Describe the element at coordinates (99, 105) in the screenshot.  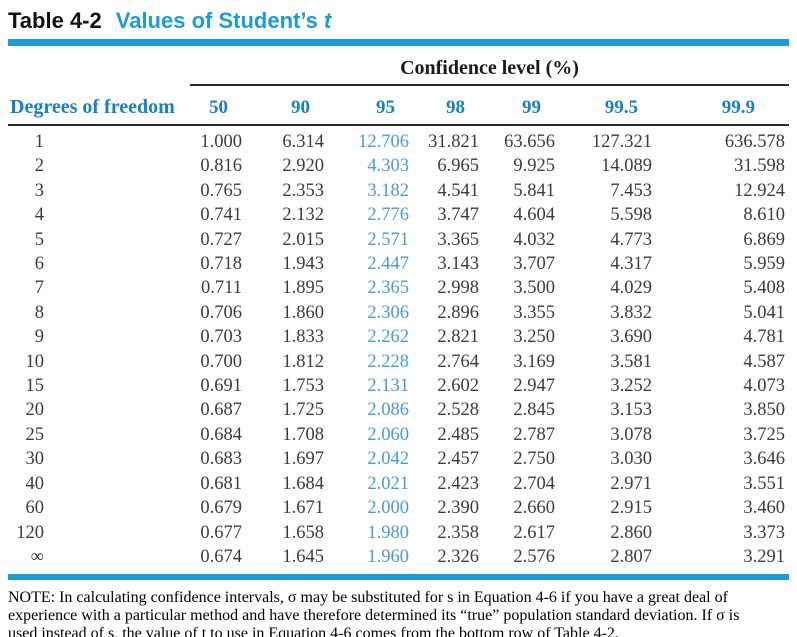
I see `row-header-label: Degrees of freedom` at that location.